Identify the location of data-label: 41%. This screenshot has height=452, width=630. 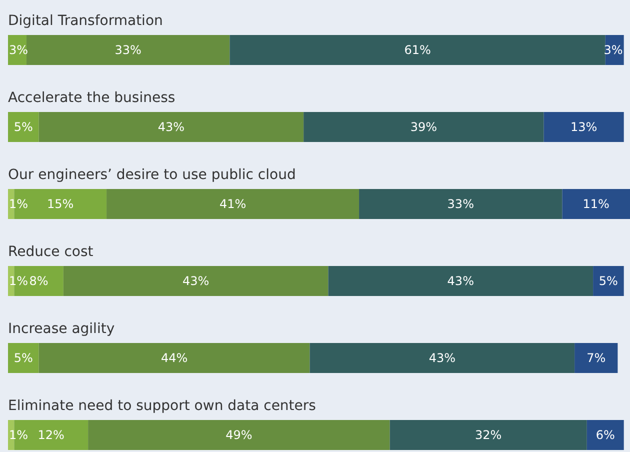
(232, 204).